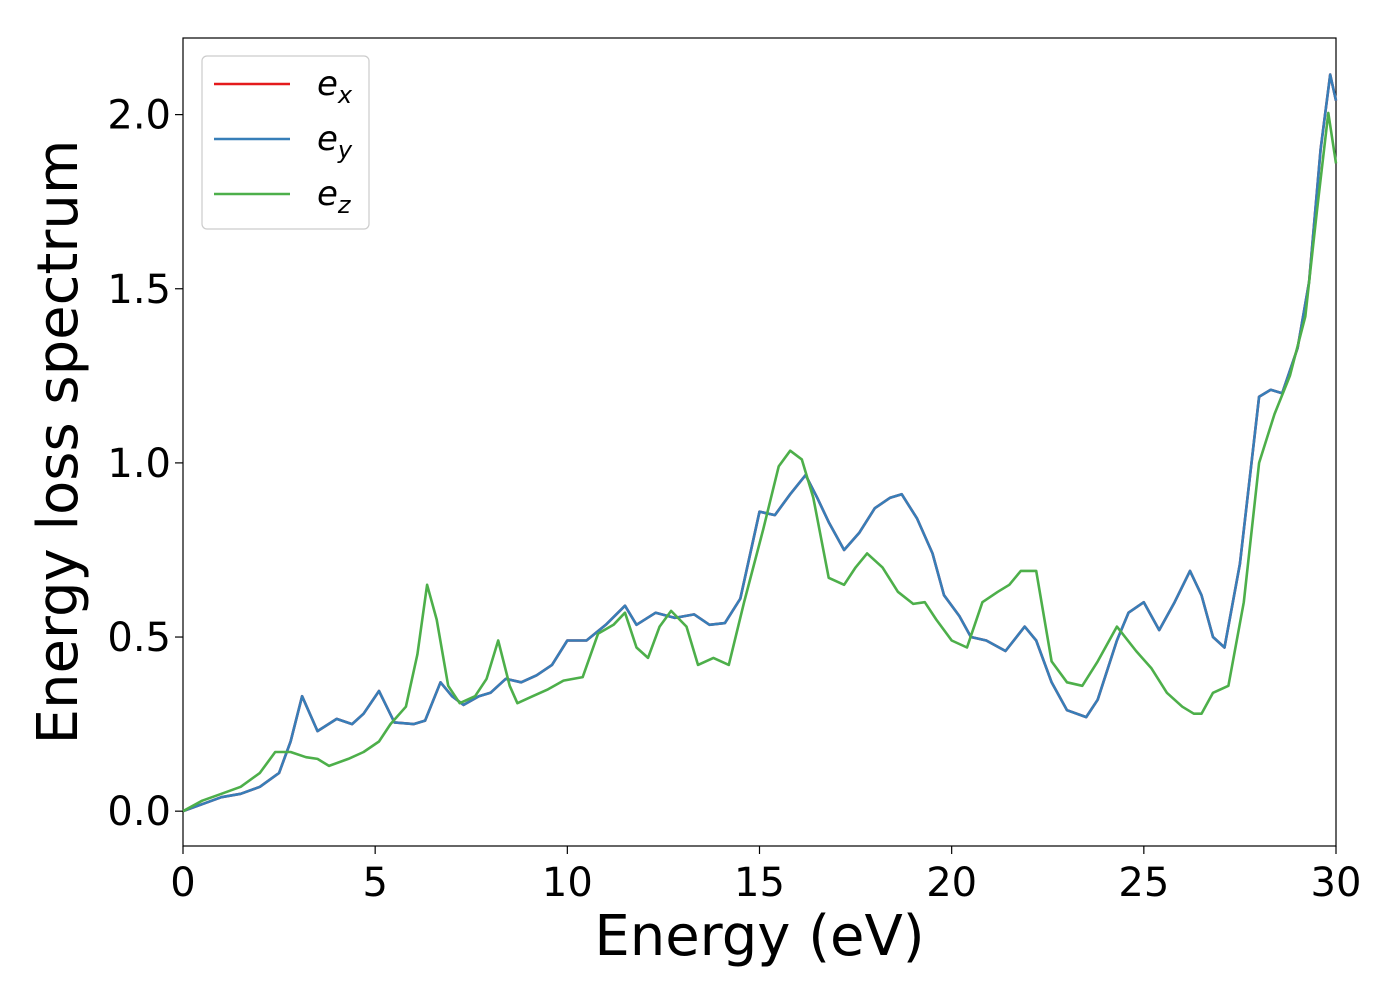 This screenshot has height=1000, width=1400. I want to click on y-tick-label: 1.5, so click(139, 290).